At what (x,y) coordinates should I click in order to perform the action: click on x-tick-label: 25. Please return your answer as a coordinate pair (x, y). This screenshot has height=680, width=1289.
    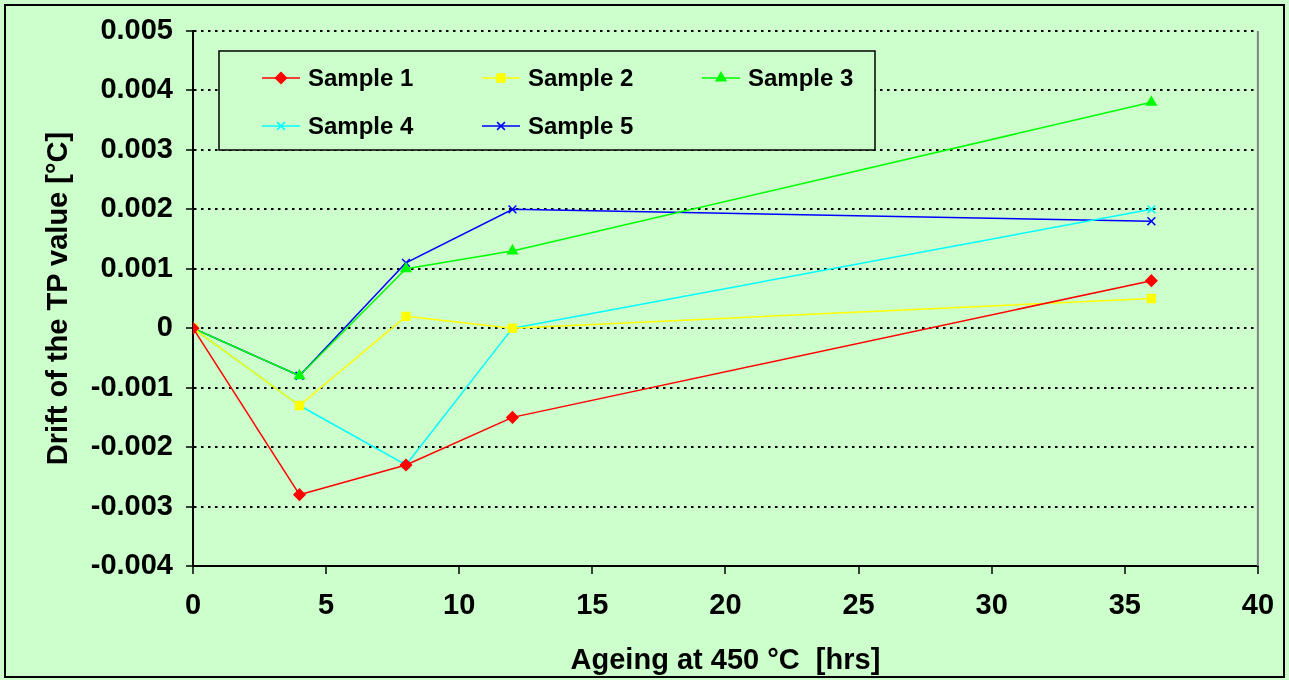
    Looking at the image, I should click on (858, 604).